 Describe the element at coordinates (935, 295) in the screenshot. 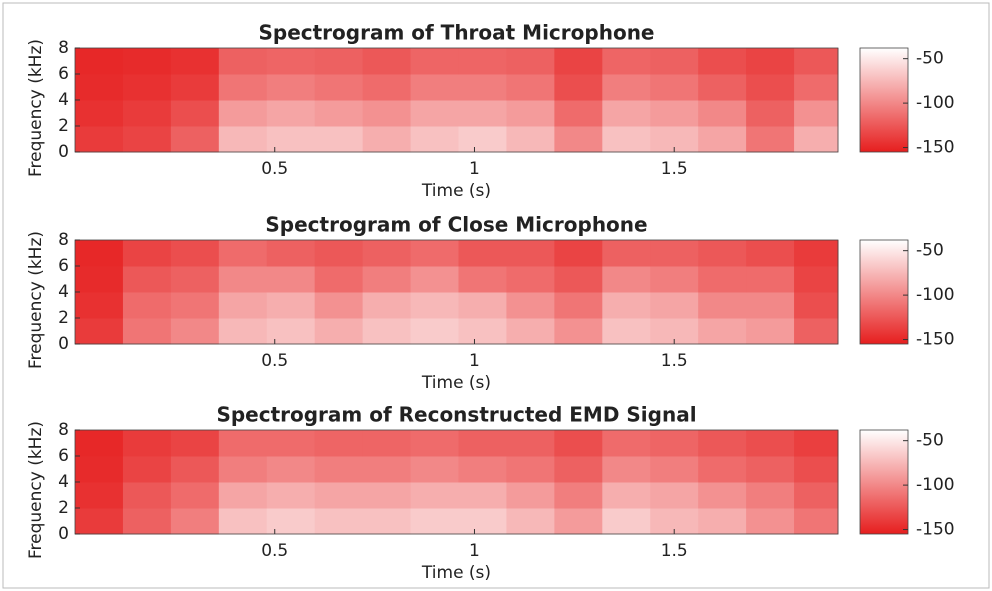

I see `colorbar-tick-label: -100` at that location.